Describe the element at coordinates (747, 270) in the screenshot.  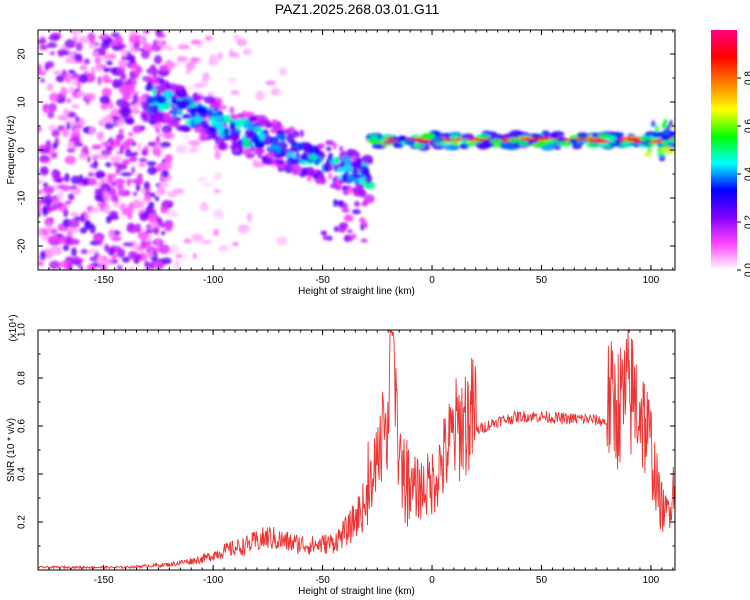
I see `colorbar-tick-label: 0.0` at that location.